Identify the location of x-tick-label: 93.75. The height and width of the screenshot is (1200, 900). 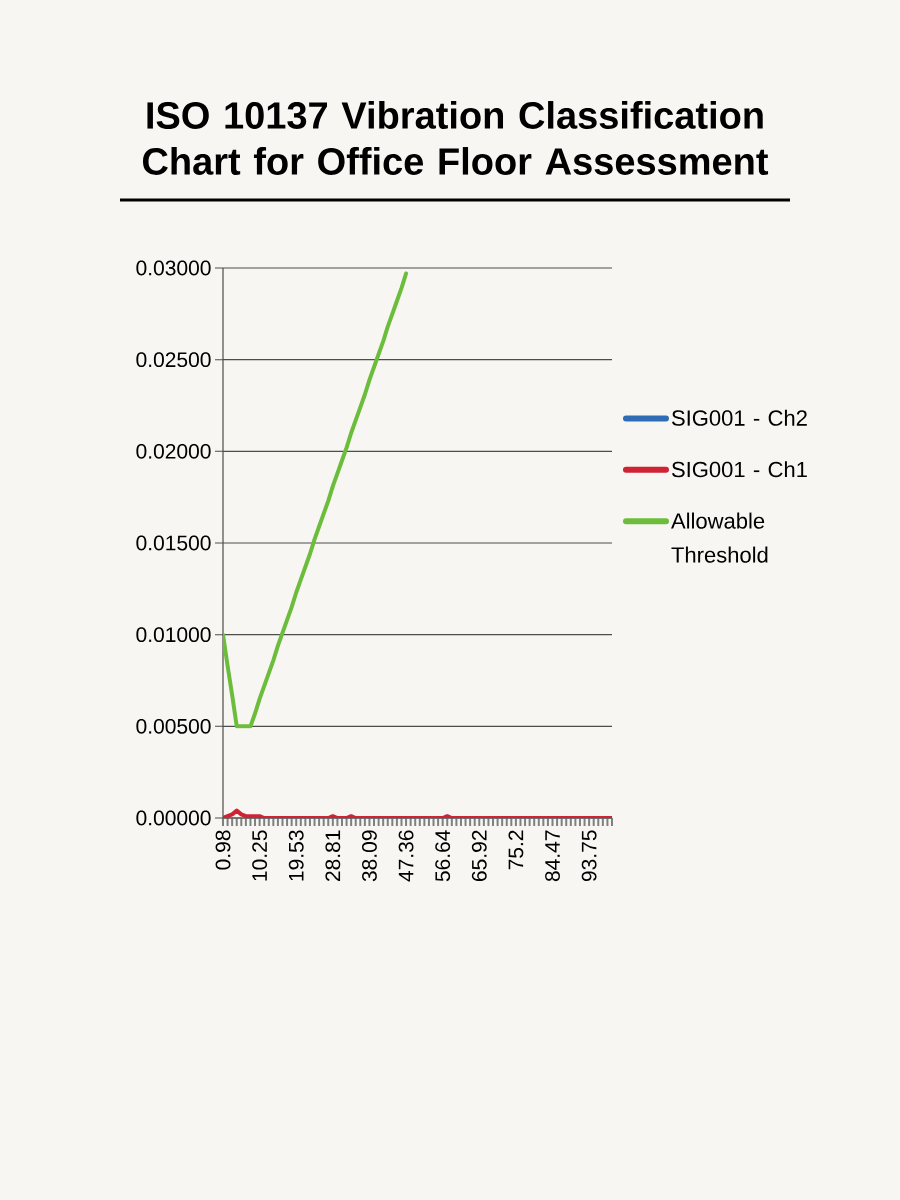
(589, 856).